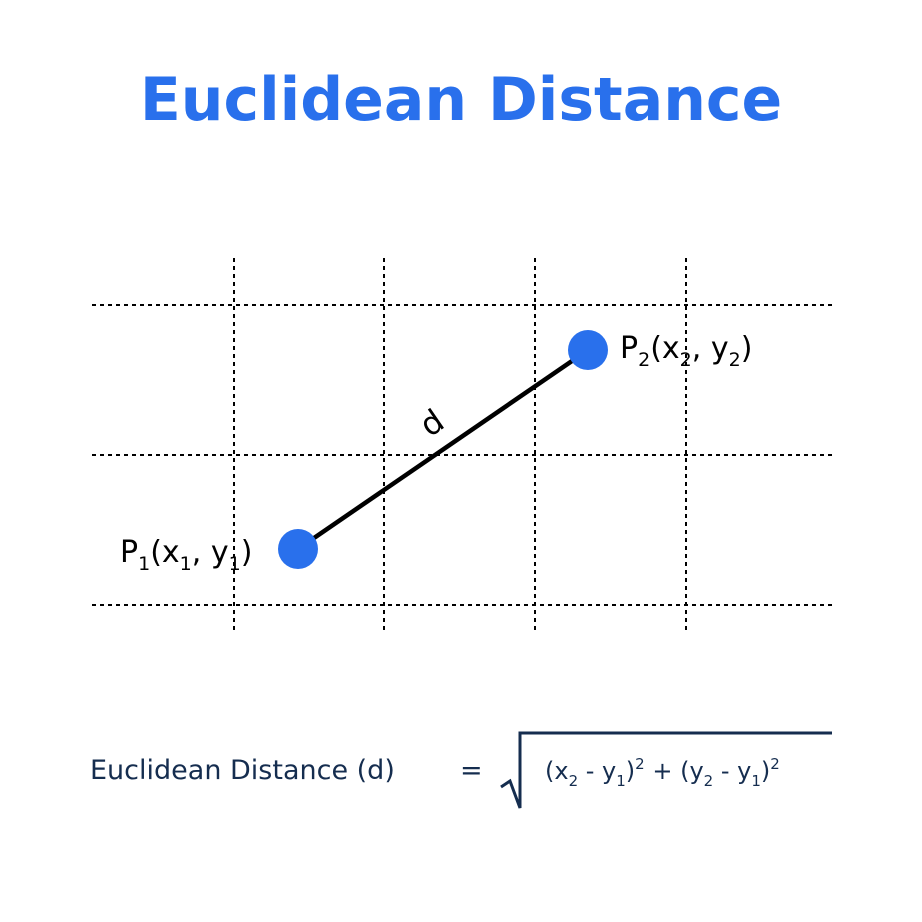  I want to click on distance-label: d, so click(432, 423).